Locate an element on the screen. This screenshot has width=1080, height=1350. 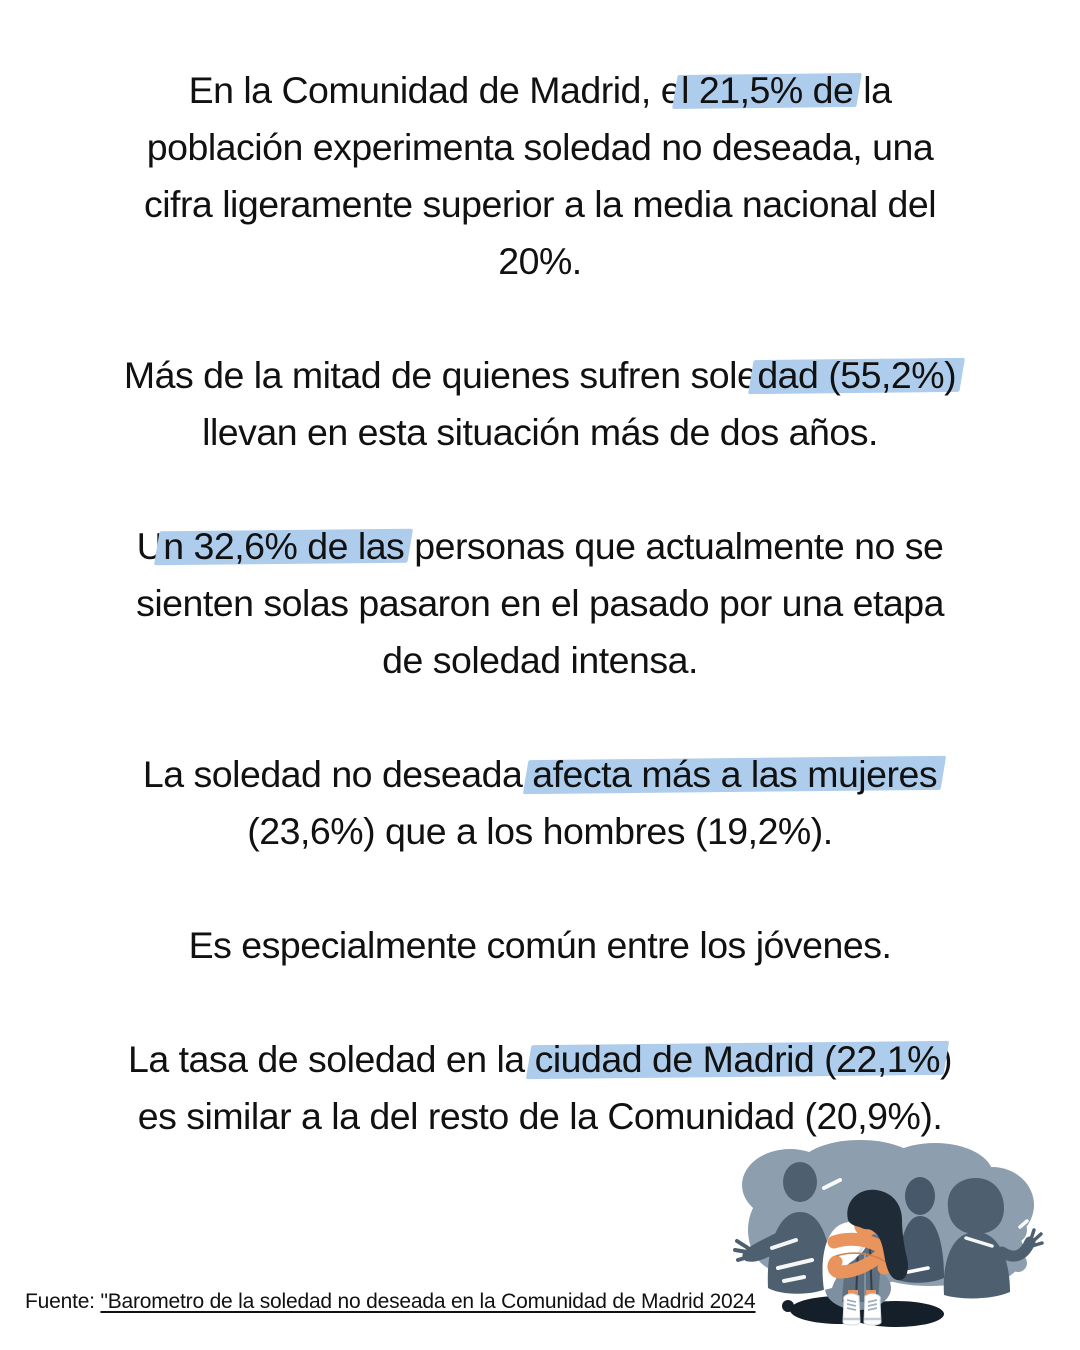
shoe-laces is located at coordinates (862, 1305).